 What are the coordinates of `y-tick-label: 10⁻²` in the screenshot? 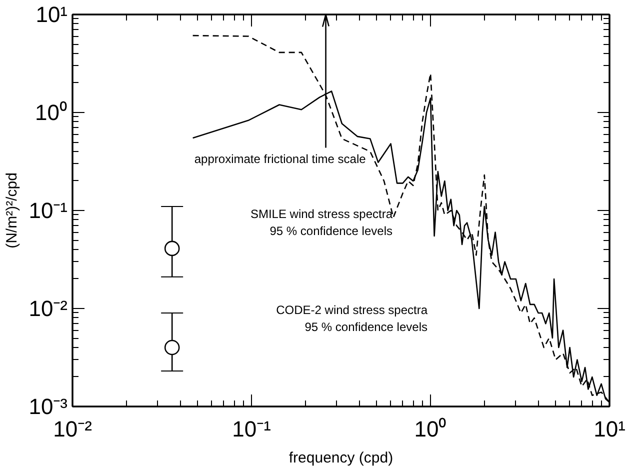 It's located at (48, 308).